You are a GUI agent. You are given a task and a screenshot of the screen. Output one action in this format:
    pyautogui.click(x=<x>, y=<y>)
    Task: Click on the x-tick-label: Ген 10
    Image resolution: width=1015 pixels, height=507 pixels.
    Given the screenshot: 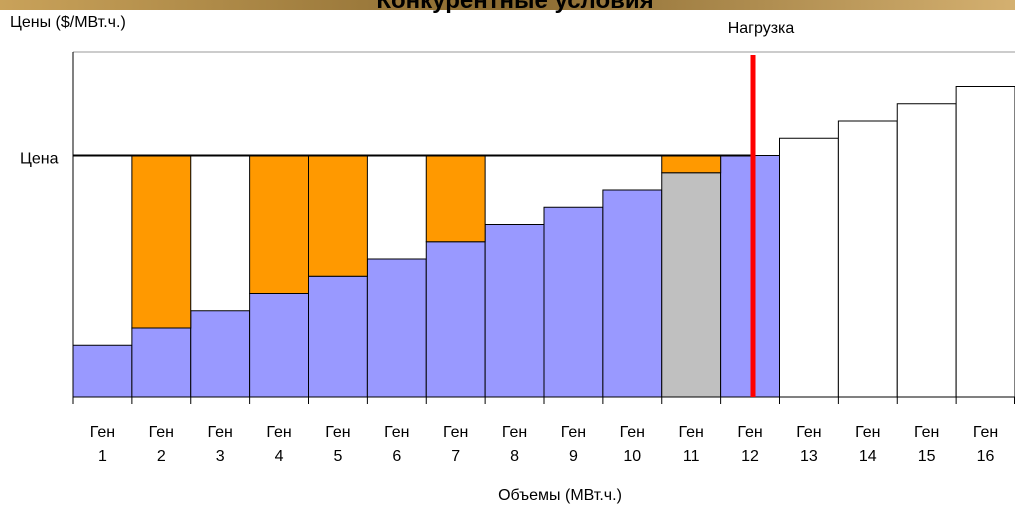 What is the action you would take?
    pyautogui.click(x=632, y=444)
    